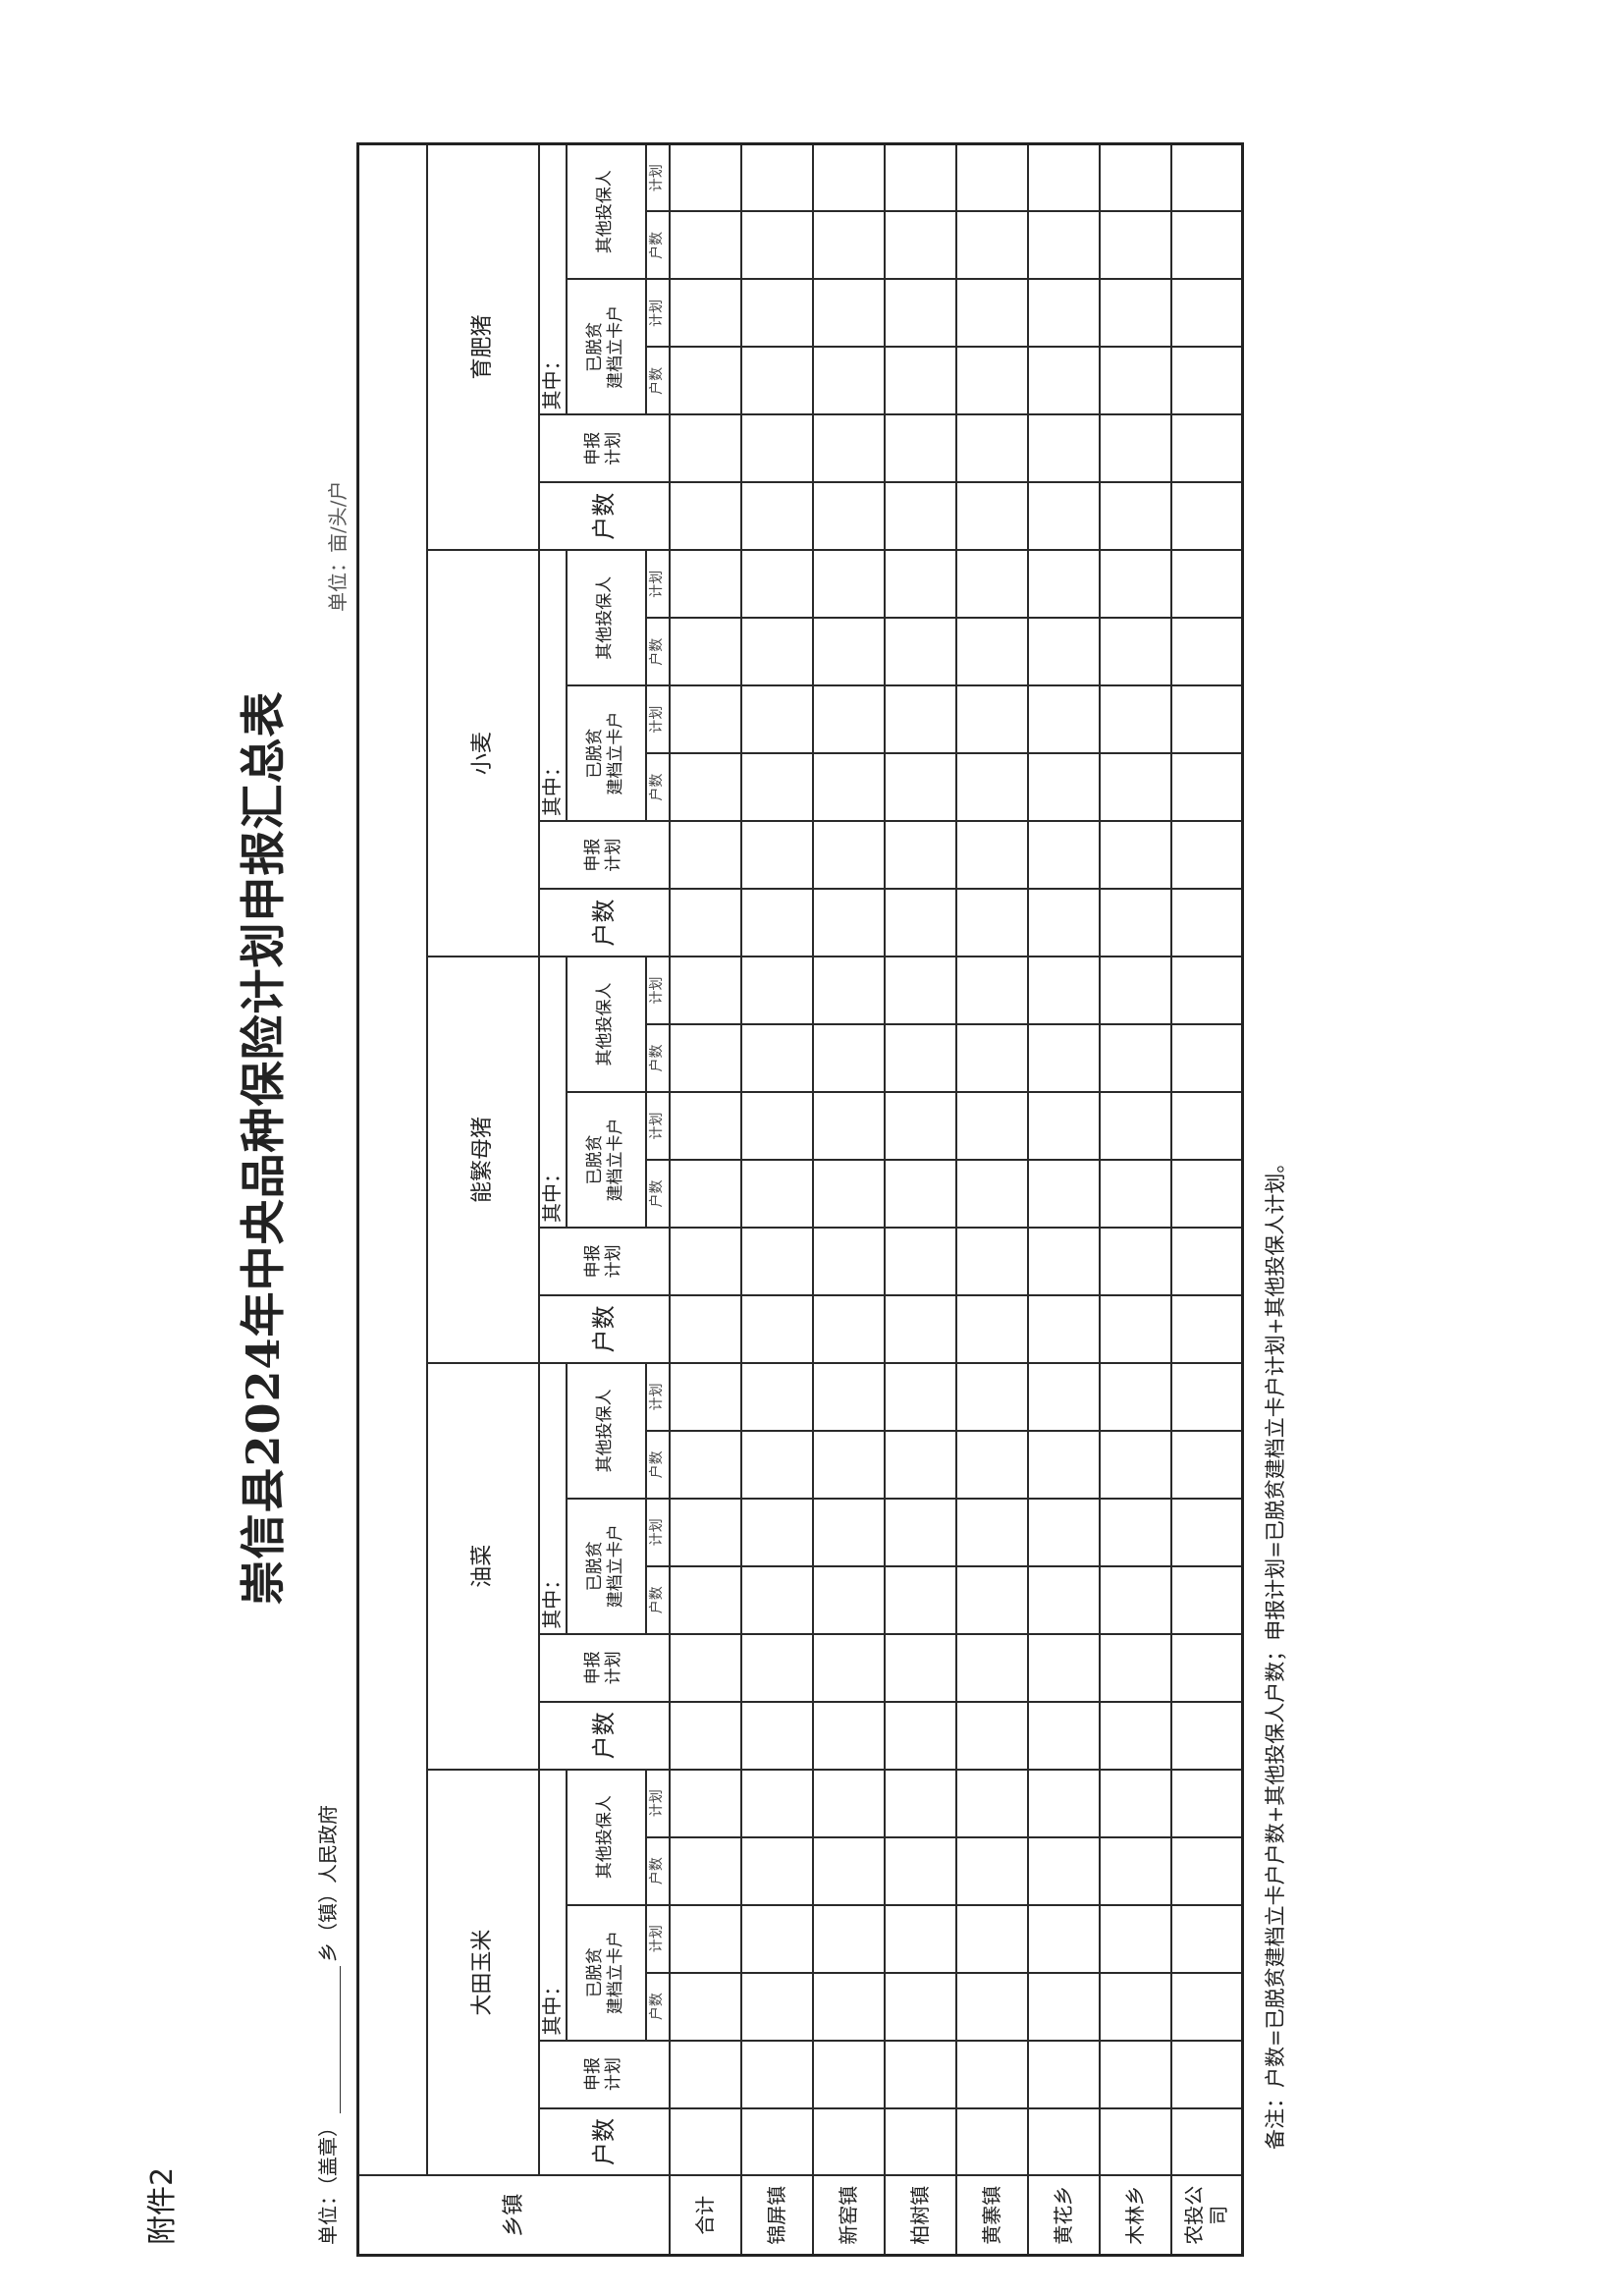  I want to click on township-name: 新窑镇, so click(848, 2215).